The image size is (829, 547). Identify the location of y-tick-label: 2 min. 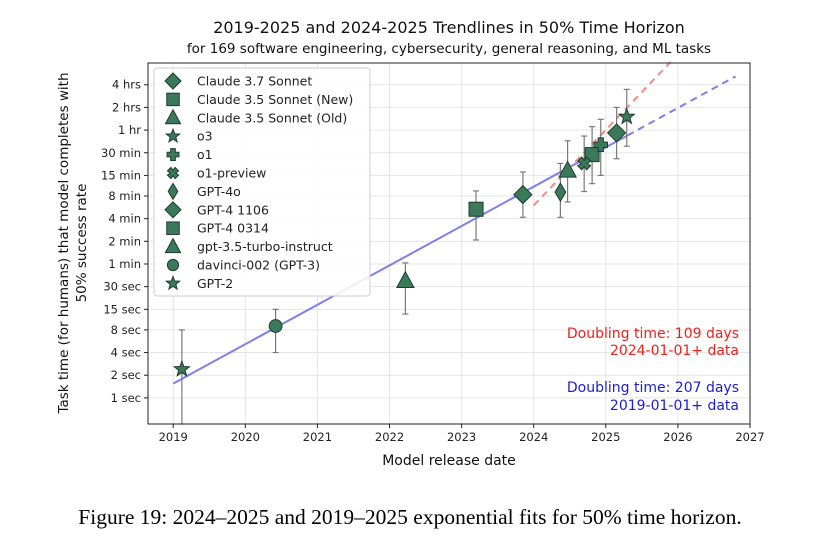
(124, 241).